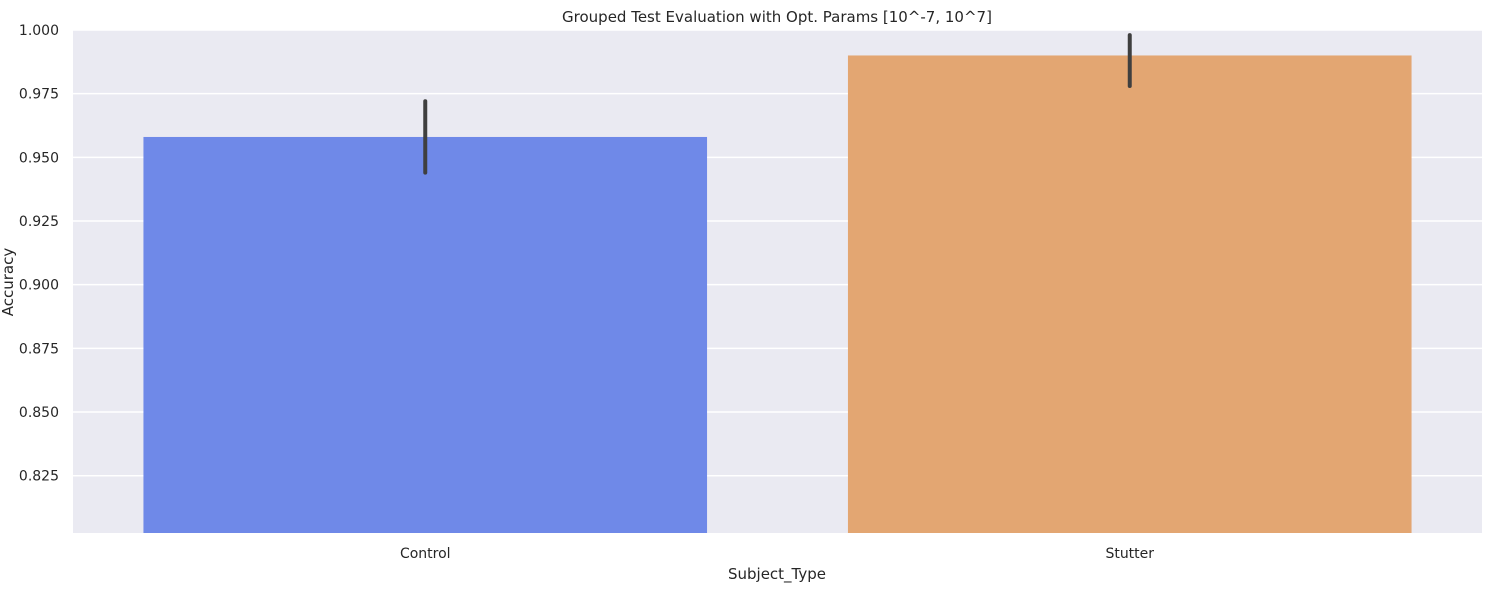 This screenshot has width=1500, height=600. What do you see at coordinates (777, 554) in the screenshot?
I see `x-axis-ticks: Control Stutter` at bounding box center [777, 554].